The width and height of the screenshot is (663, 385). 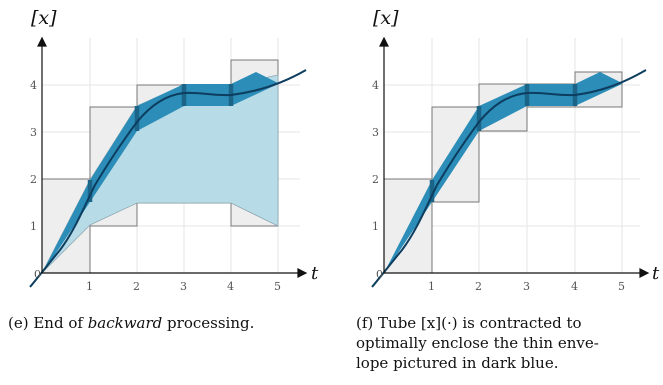 What do you see at coordinates (379, 274) in the screenshot?
I see `origin-label-f: 0` at bounding box center [379, 274].